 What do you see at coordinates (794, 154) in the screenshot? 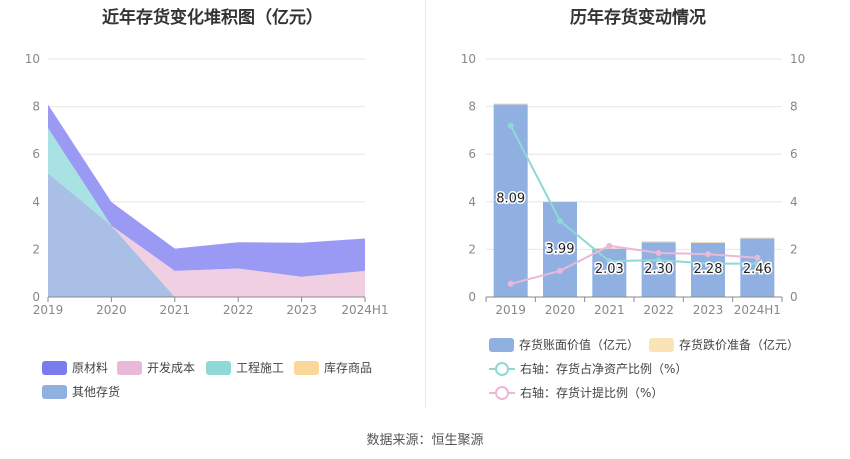
I see `y-right-tick-label: 6` at bounding box center [794, 154].